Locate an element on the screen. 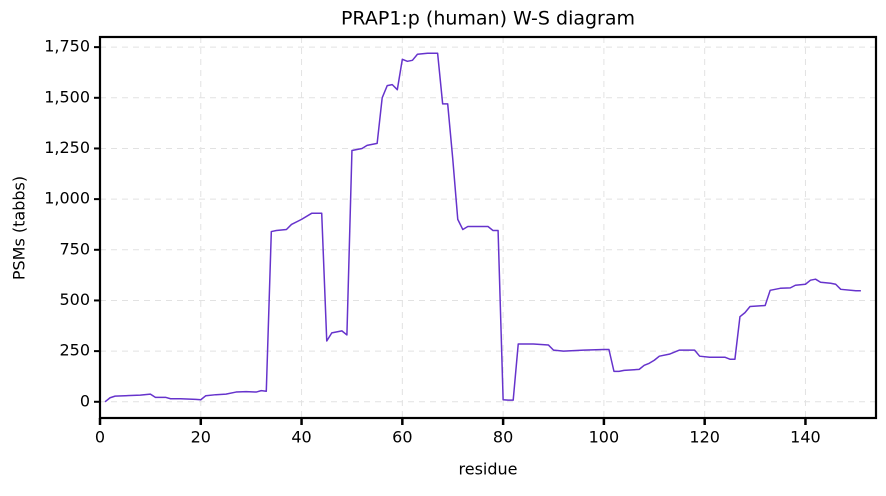 This screenshot has width=886, height=496. y-tick-label: 1,250 is located at coordinates (67, 147).